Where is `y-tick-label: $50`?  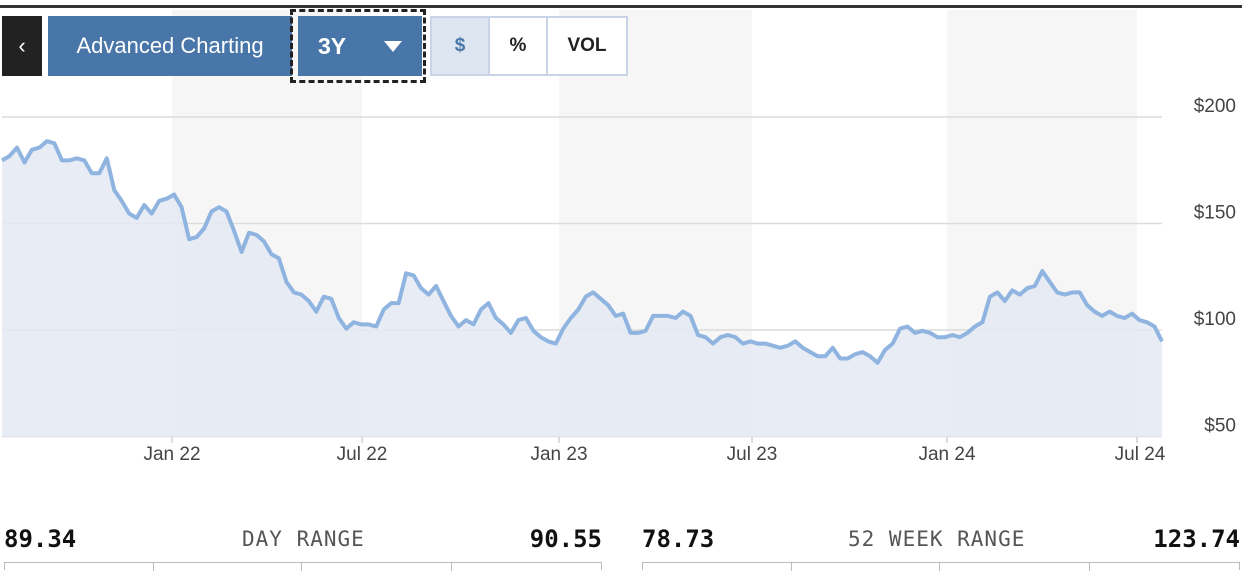 y-tick-label: $50 is located at coordinates (1220, 426).